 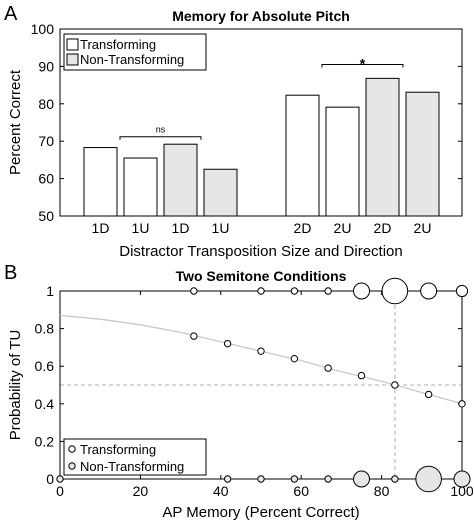 I want to click on chart-b-x-axis-label: AP Memory (Percent Correct), so click(x=260, y=512).